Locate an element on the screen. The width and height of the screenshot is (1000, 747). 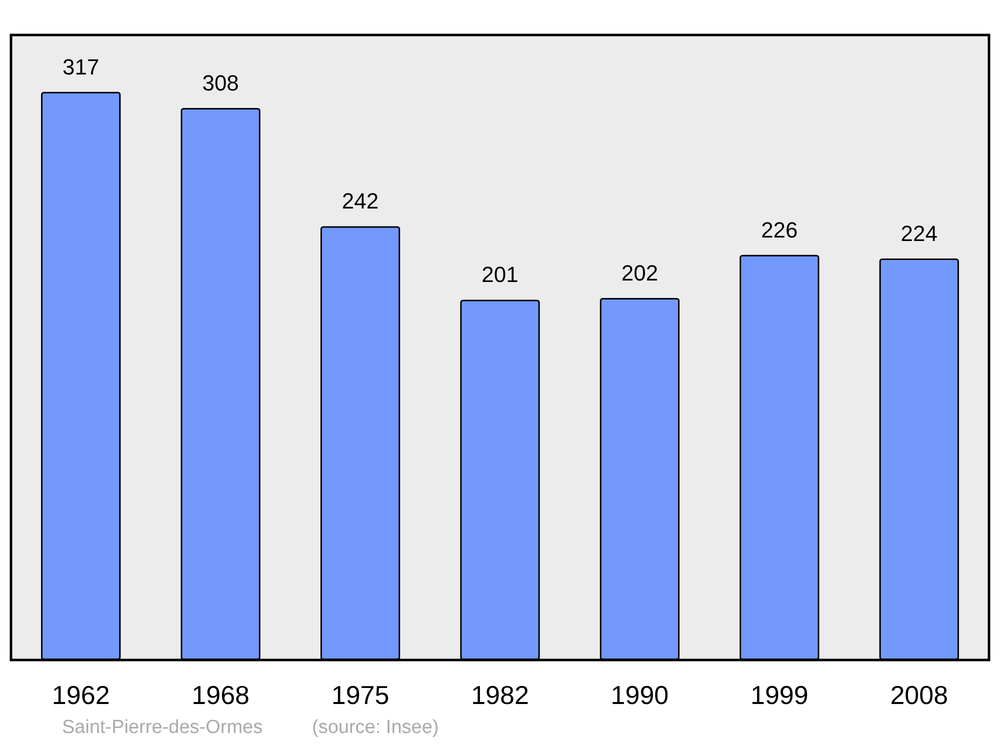
x-tick-label: 1982 is located at coordinates (500, 695).